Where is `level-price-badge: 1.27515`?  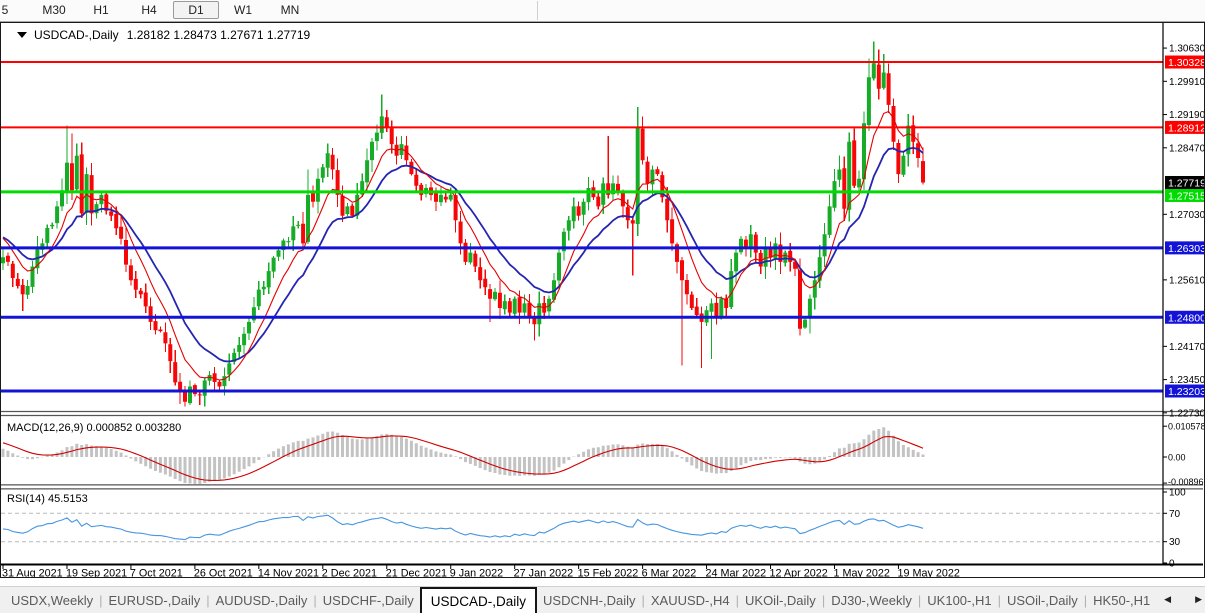 level-price-badge: 1.27515 is located at coordinates (1186, 196).